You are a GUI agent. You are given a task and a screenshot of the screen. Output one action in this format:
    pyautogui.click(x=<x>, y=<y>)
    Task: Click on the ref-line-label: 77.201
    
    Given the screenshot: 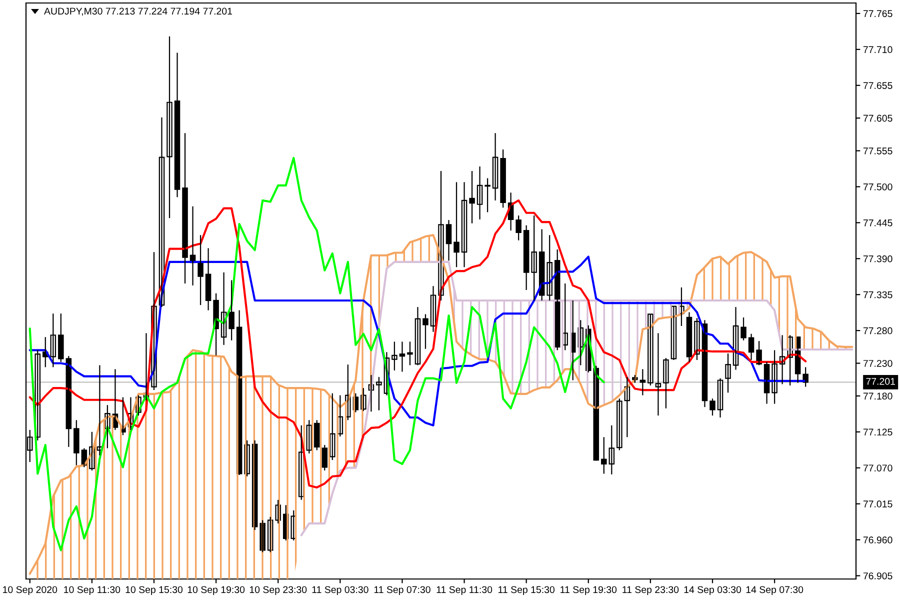 What is the action you would take?
    pyautogui.click(x=880, y=381)
    